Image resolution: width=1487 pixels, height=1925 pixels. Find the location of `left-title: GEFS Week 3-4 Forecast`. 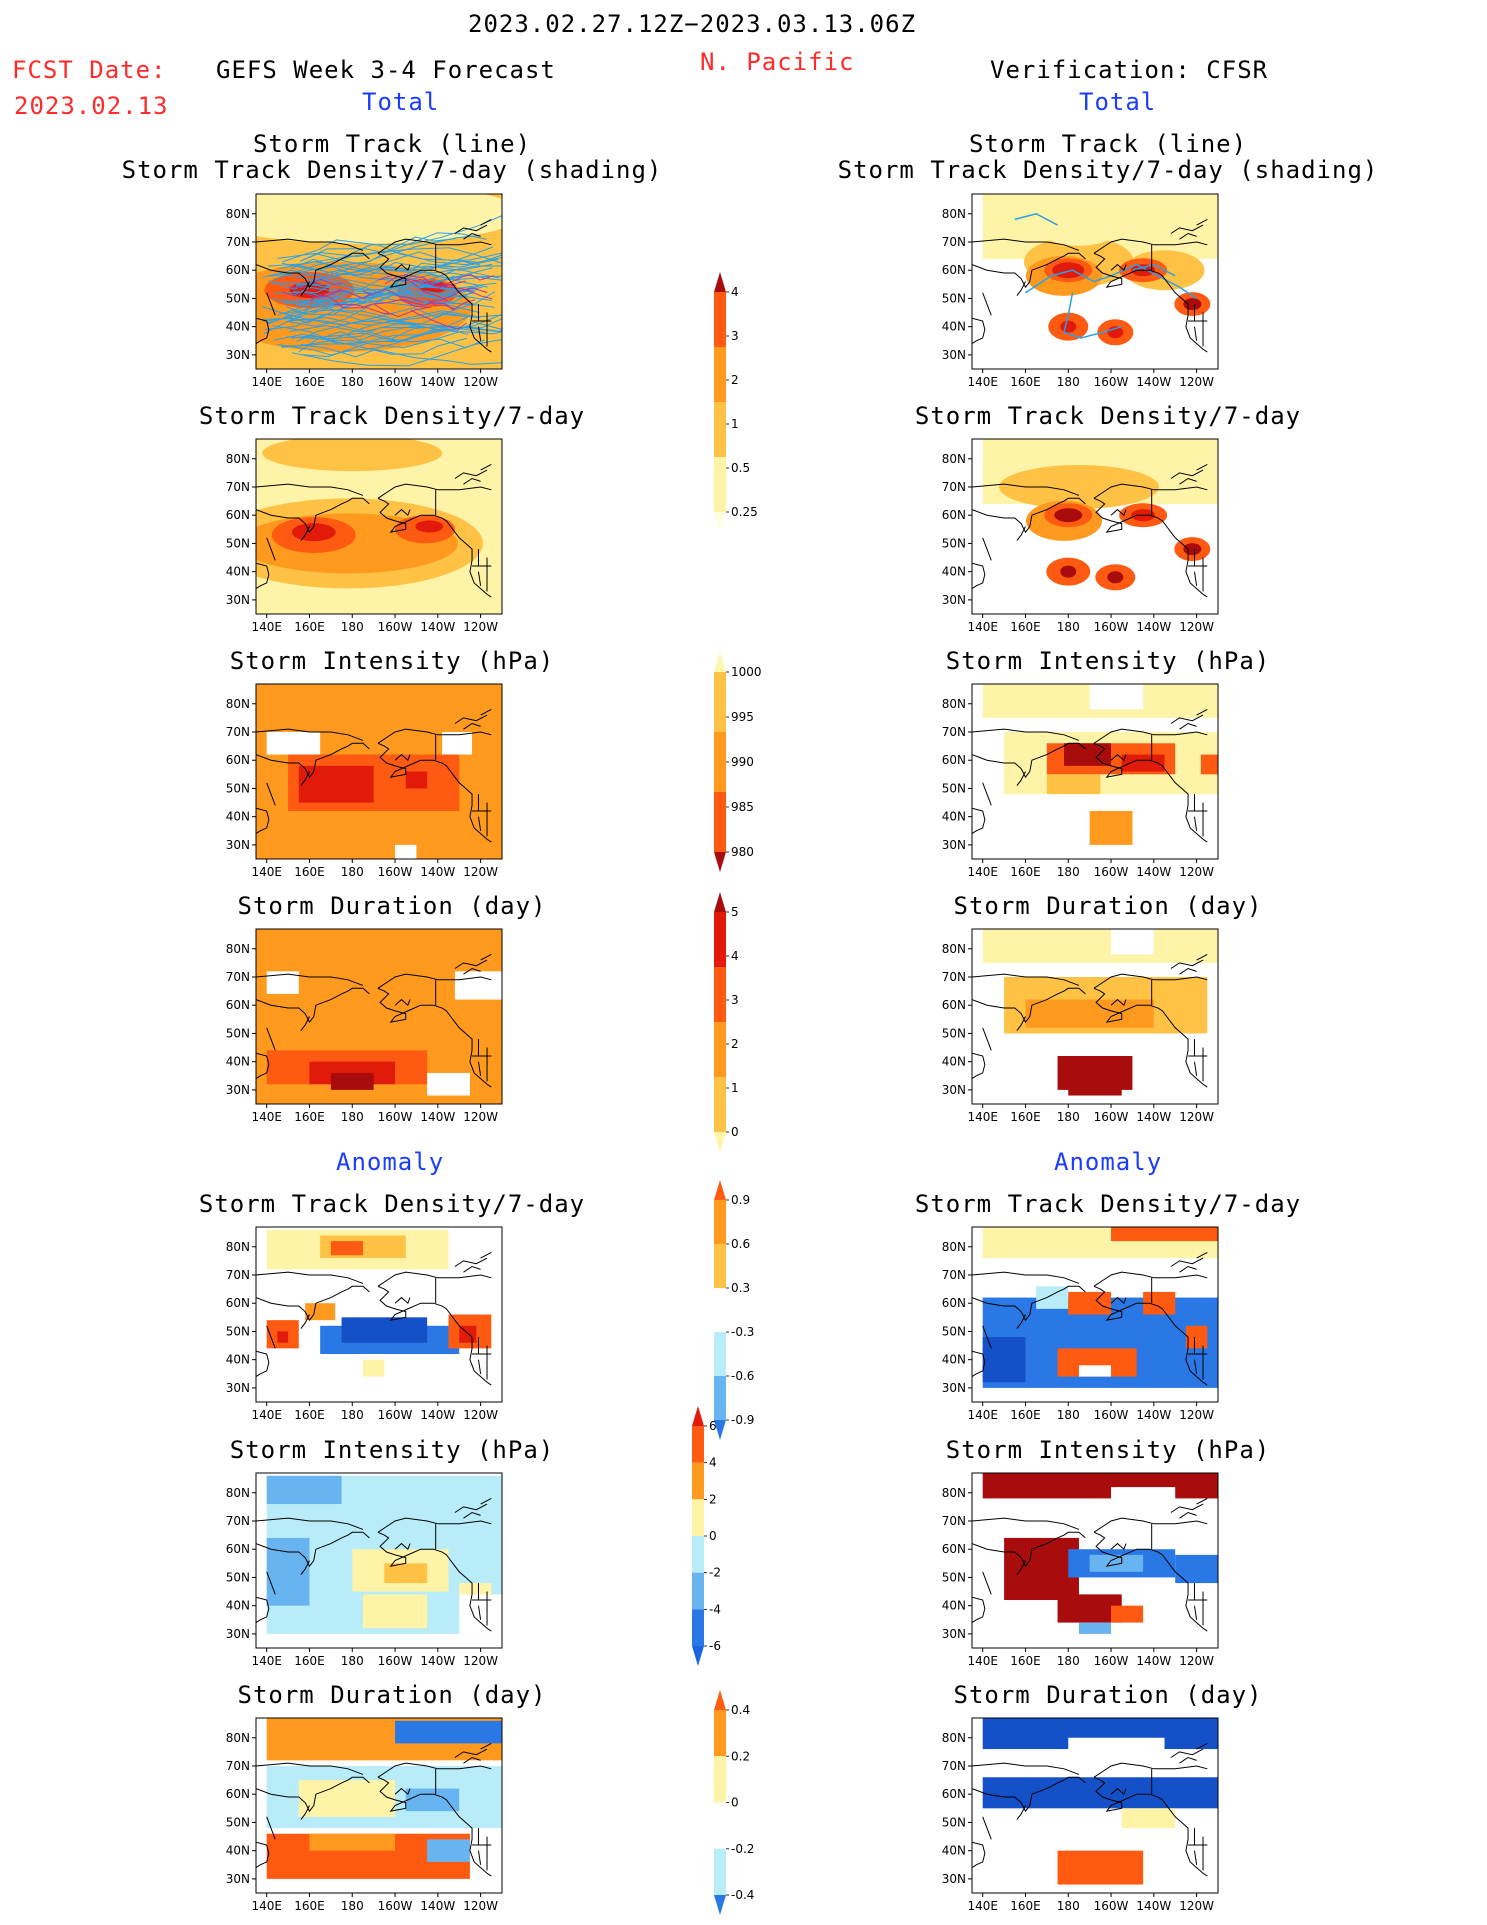

left-title: GEFS Week 3-4 Forecast is located at coordinates (386, 70).